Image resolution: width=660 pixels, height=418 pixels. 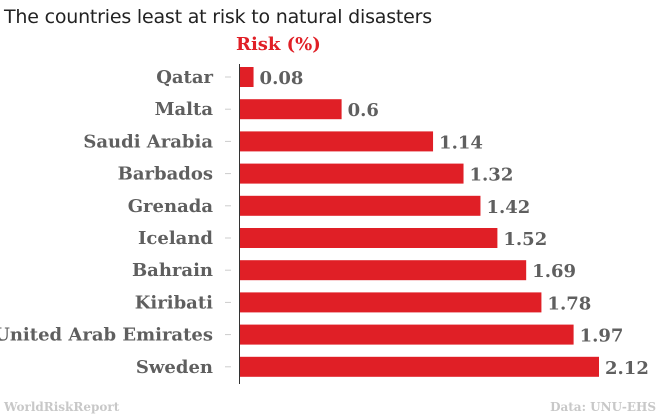 I want to click on value-label: 1.78, so click(x=569, y=303).